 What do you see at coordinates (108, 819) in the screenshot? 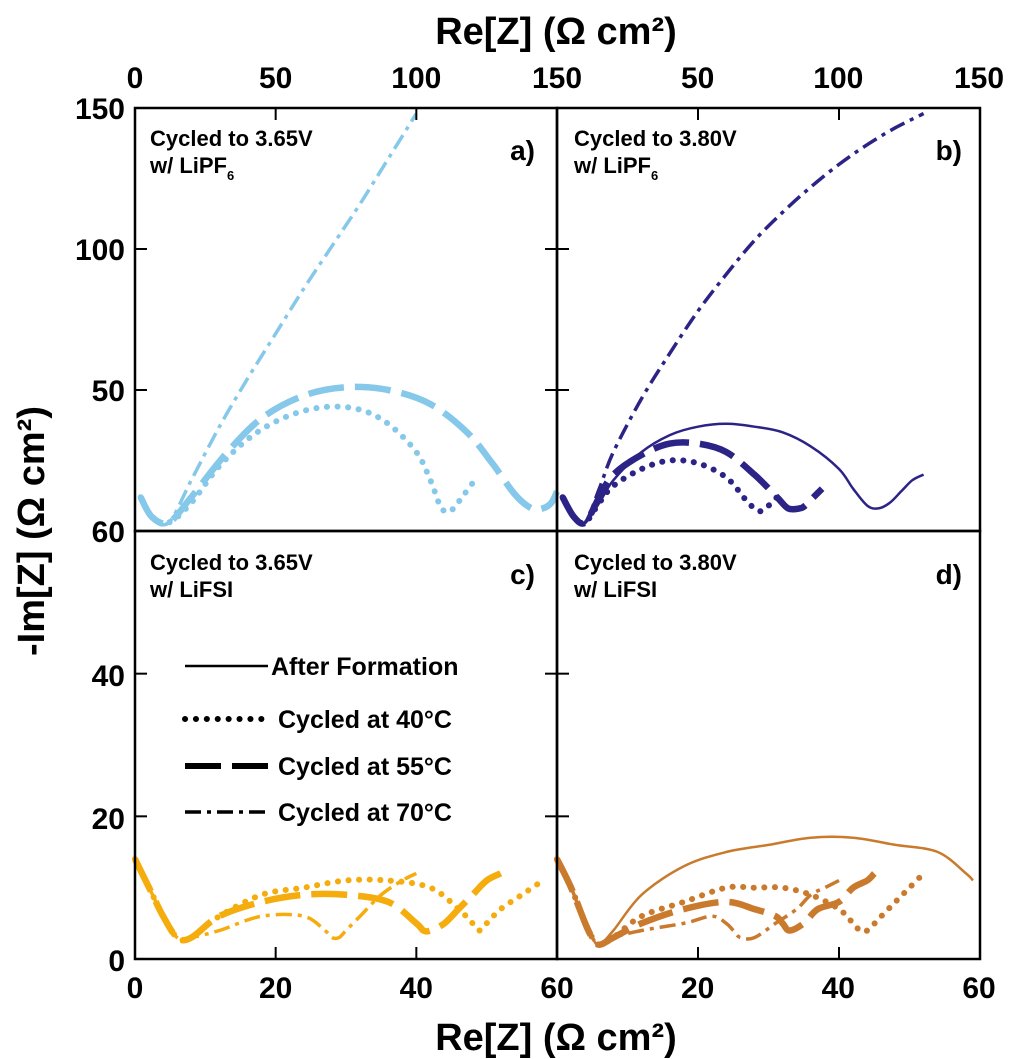
I see `ytick-label-lower: 20` at bounding box center [108, 819].